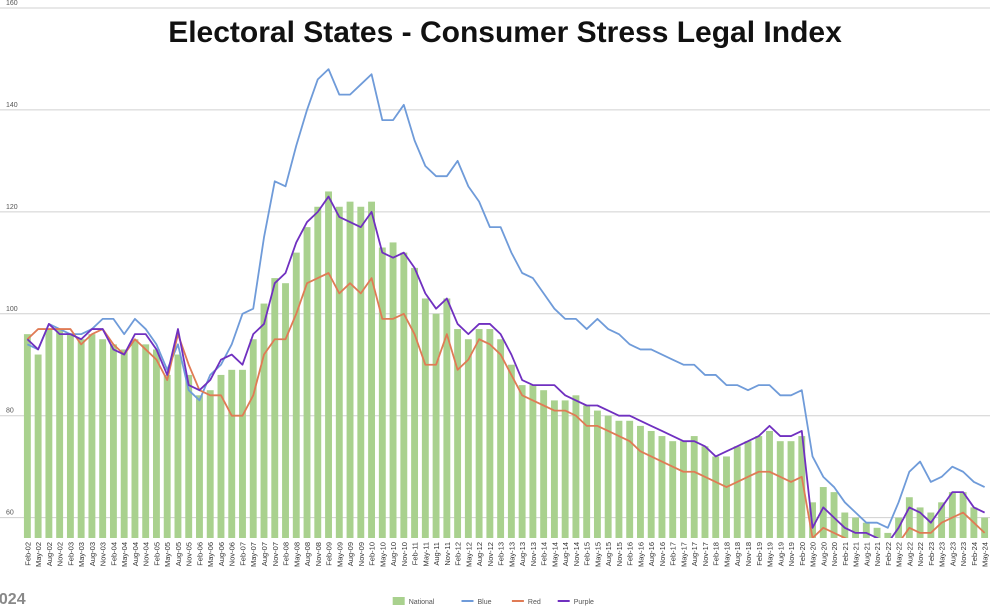 The image size is (990, 607). What do you see at coordinates (640, 554) in the screenshot?
I see `x-tick-label: May-16` at bounding box center [640, 554].